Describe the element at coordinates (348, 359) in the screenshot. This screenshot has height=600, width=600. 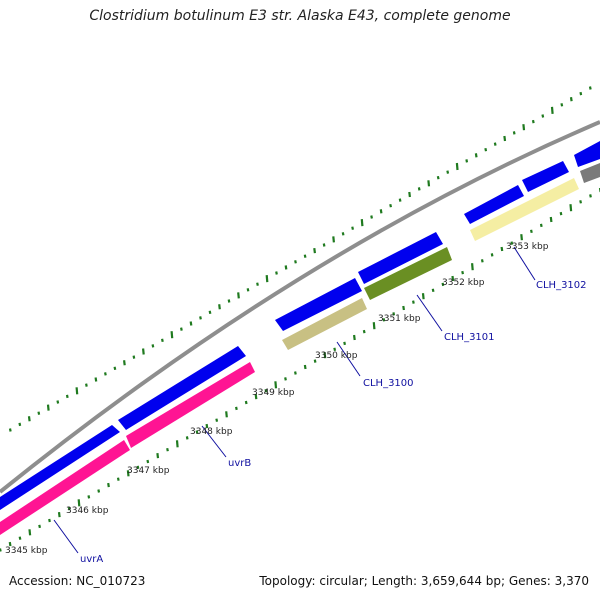
I see `connector-clh3100` at that location.